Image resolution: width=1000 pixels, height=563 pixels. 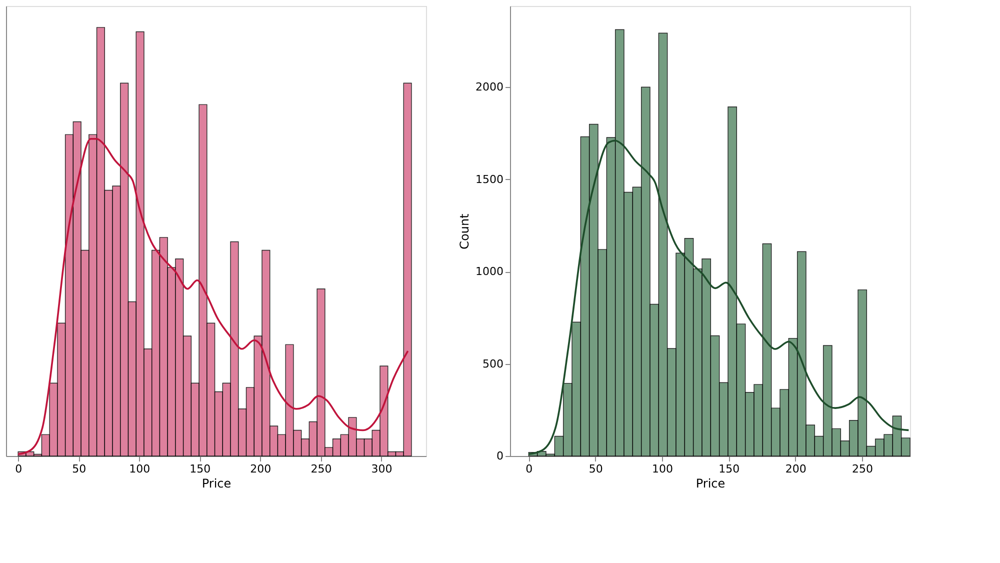 I want to click on y-tick-label: 2000, so click(x=490, y=87).